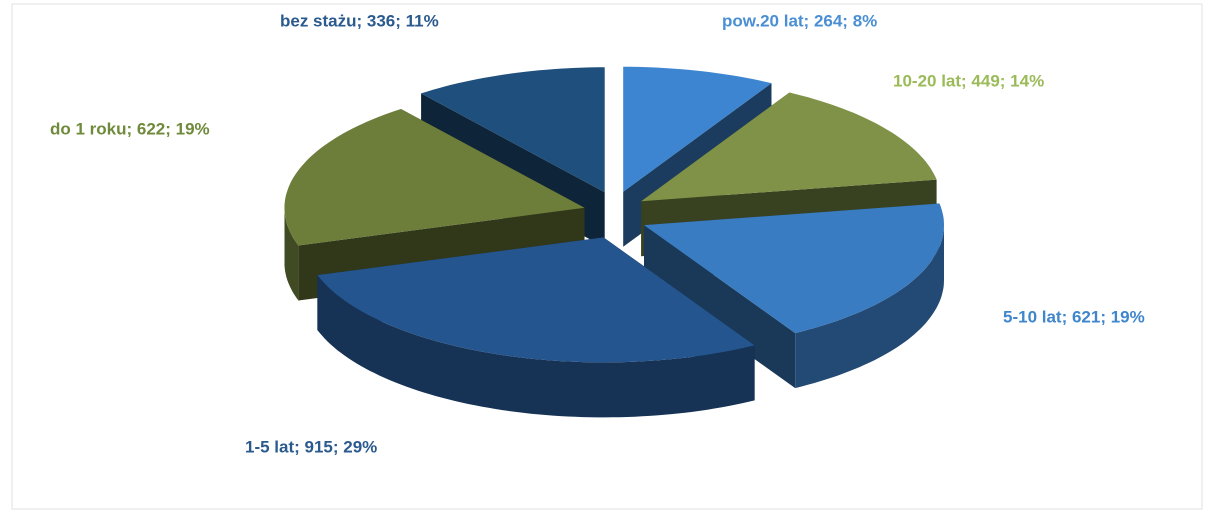 Image resolution: width=1214 pixels, height=526 pixels. Describe the element at coordinates (311, 446) in the screenshot. I see `data-label: 1-5 lat; 915; 29%` at that location.